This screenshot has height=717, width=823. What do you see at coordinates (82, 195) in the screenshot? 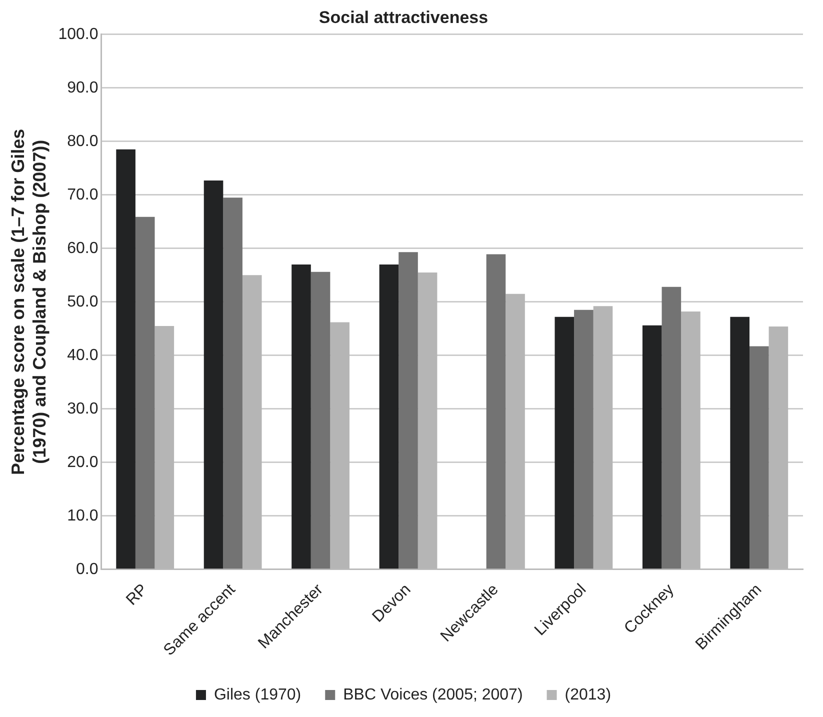
I see `y-tick-label: 70.0` at bounding box center [82, 195].